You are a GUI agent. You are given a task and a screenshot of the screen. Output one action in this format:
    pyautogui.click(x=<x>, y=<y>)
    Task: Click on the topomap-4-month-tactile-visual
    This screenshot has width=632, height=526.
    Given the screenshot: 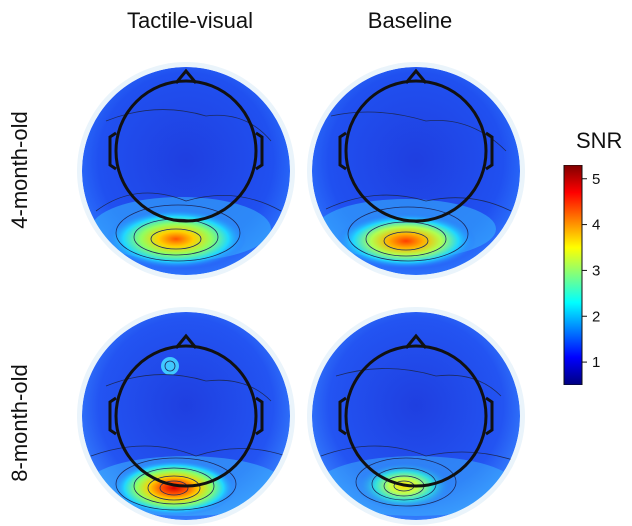 What is the action you would take?
    pyautogui.click(x=186, y=171)
    